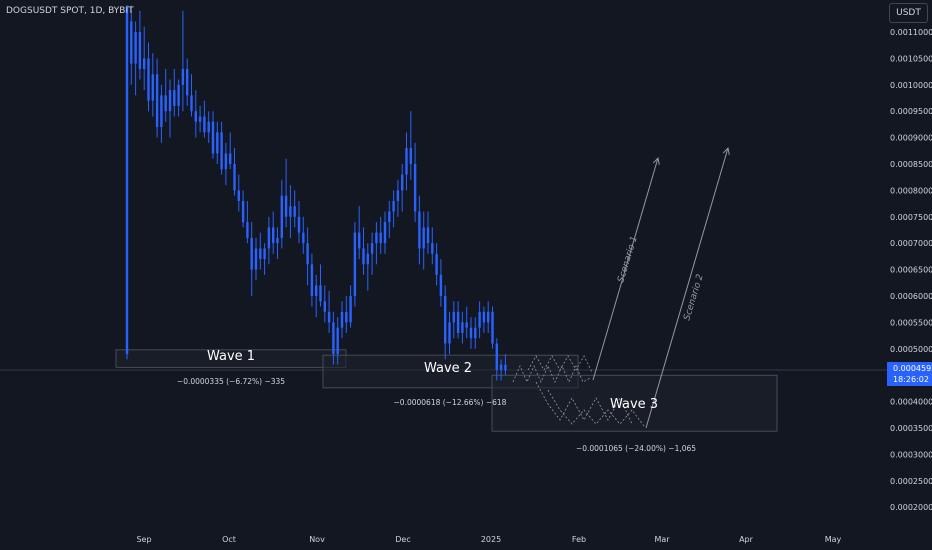  What do you see at coordinates (911, 243) in the screenshot?
I see `y-tick-label: 0.0007000` at bounding box center [911, 243].